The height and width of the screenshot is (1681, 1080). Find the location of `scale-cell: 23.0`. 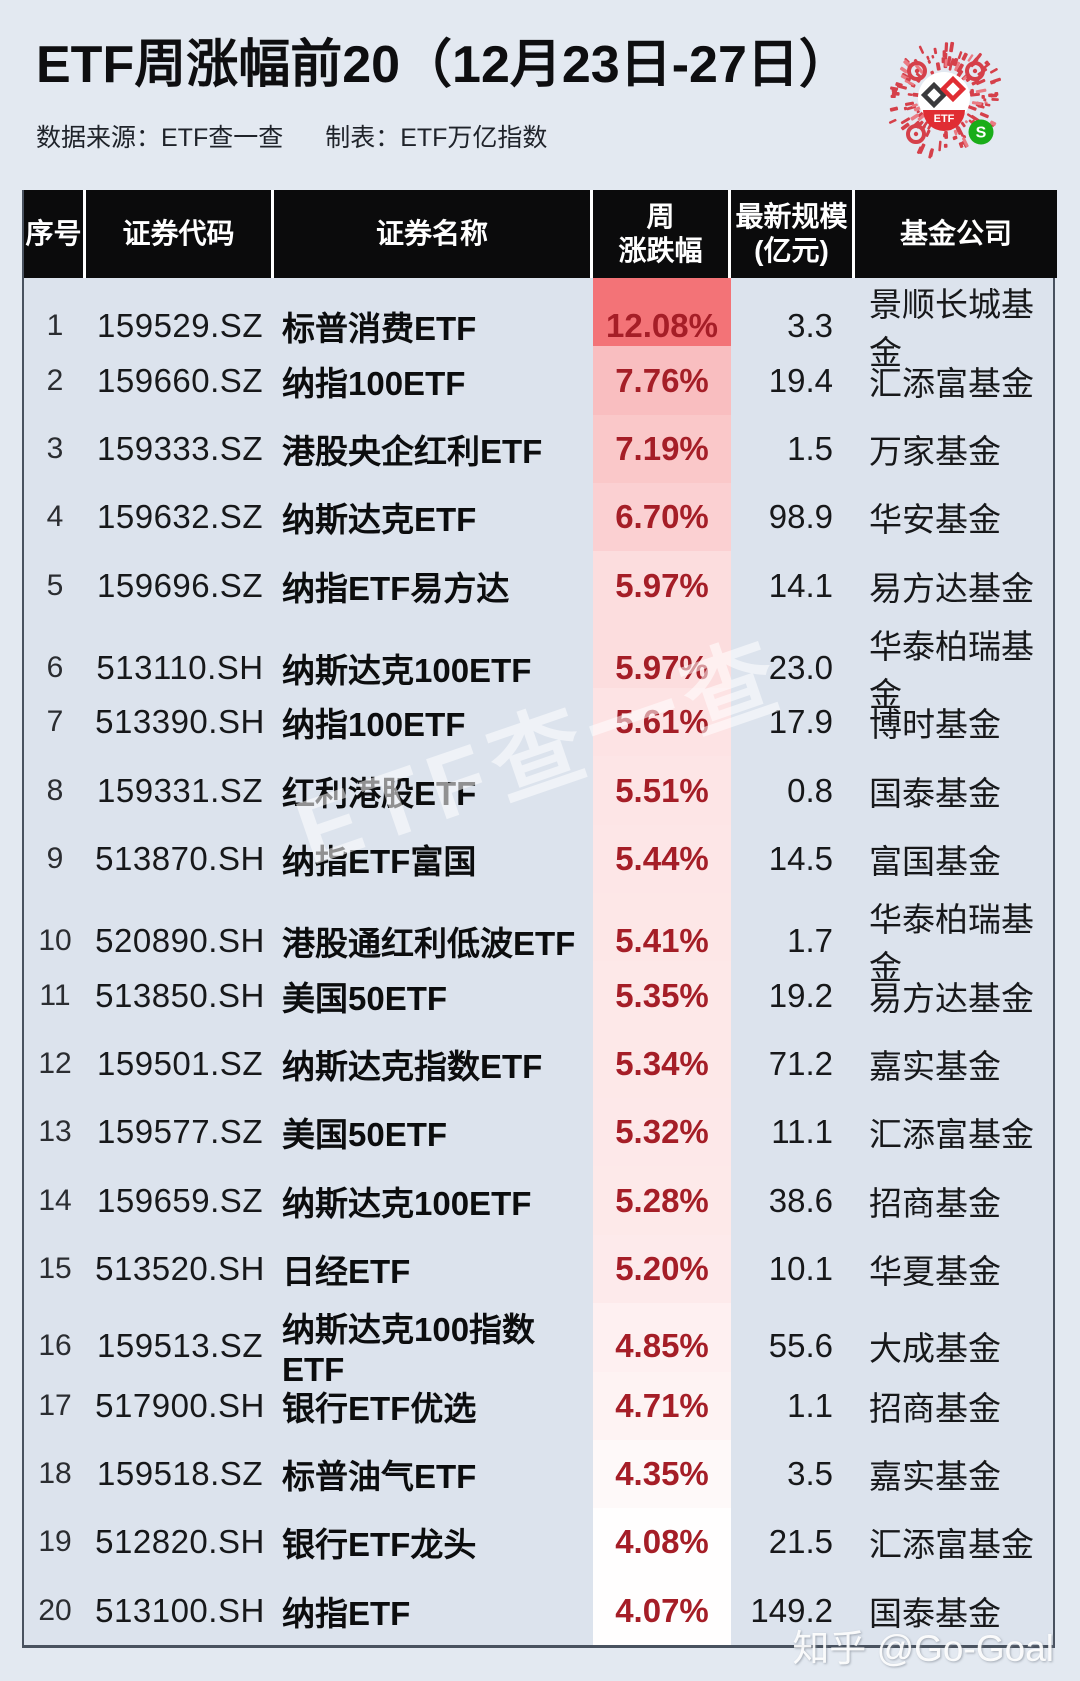

scale-cell: 23.0 is located at coordinates (800, 667).